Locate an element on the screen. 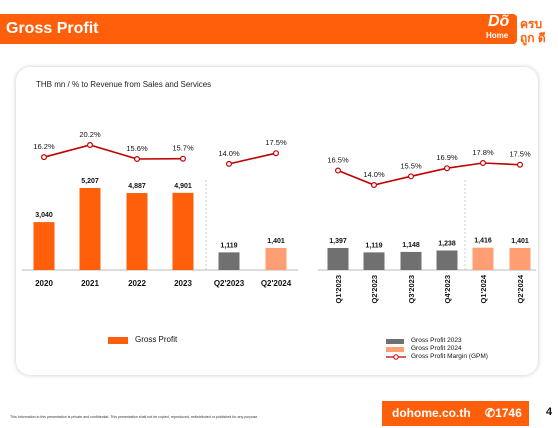  bar-value-label-quarter-4: 1,416 is located at coordinates (483, 241).